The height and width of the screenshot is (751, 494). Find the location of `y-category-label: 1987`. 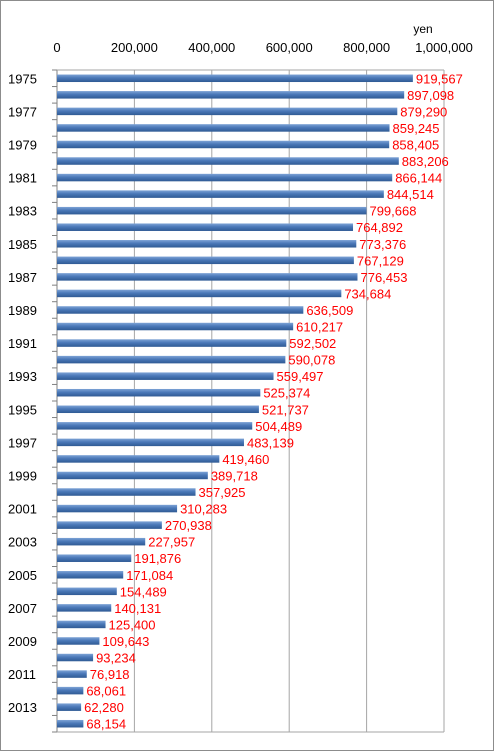

y-category-label: 1987 is located at coordinates (22, 277).